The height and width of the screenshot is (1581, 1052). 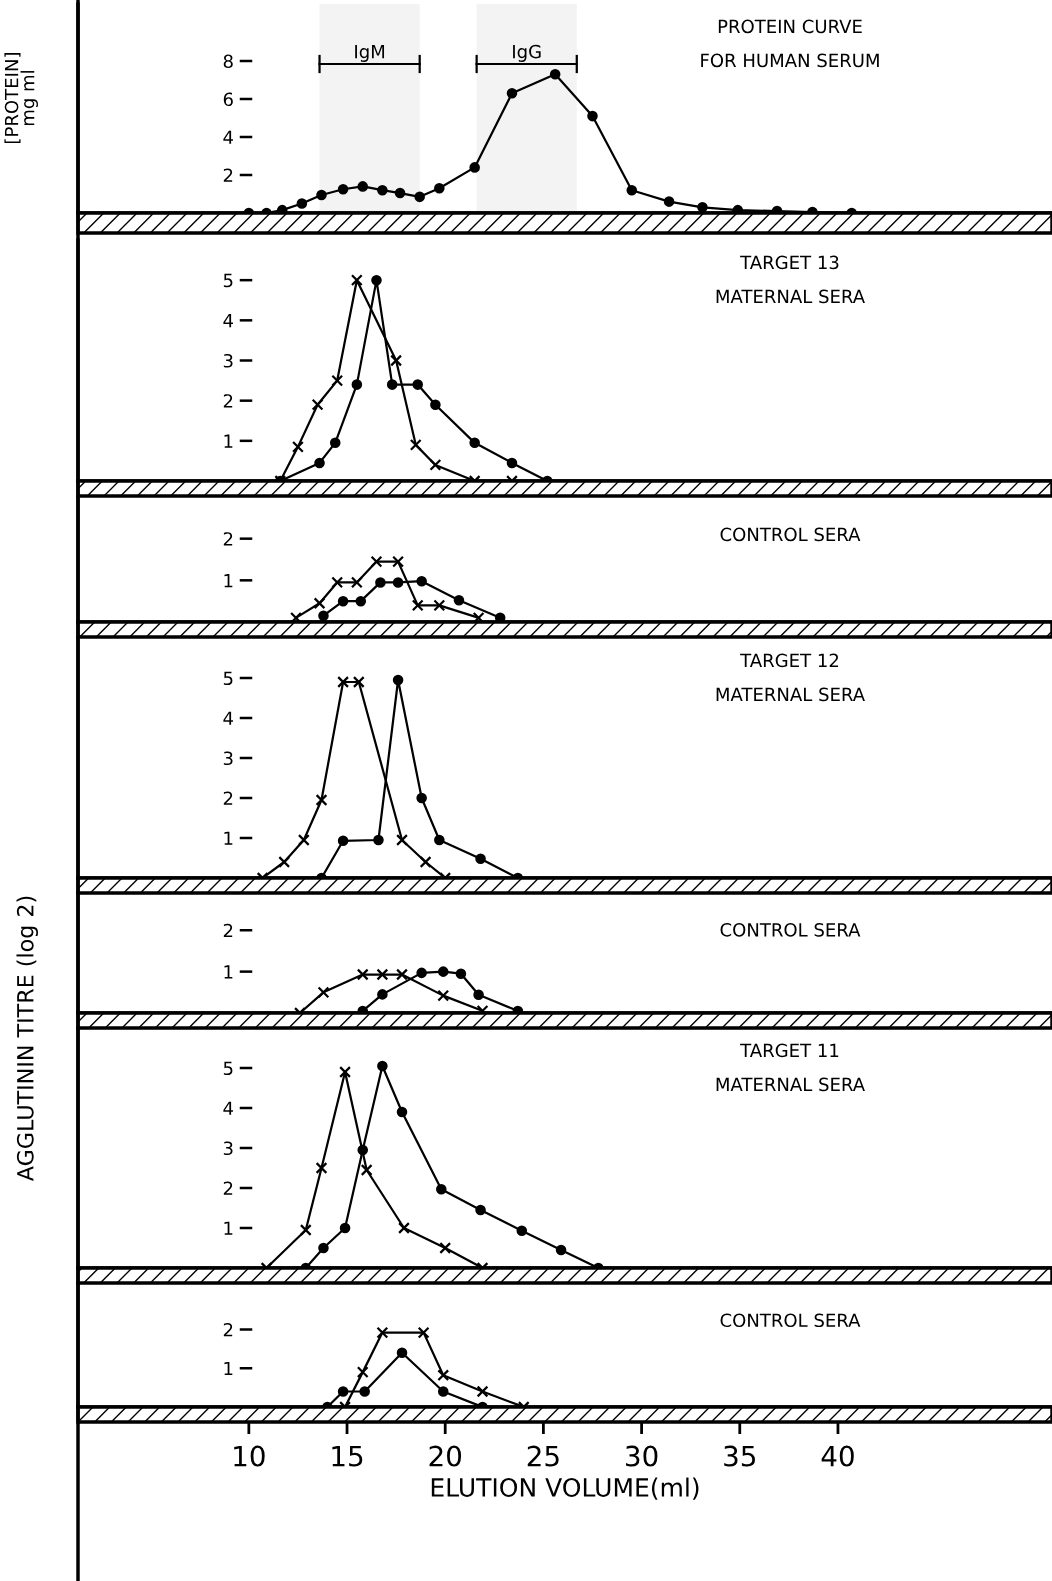 What do you see at coordinates (228, 99) in the screenshot?
I see `y-tick-label: 6` at bounding box center [228, 99].